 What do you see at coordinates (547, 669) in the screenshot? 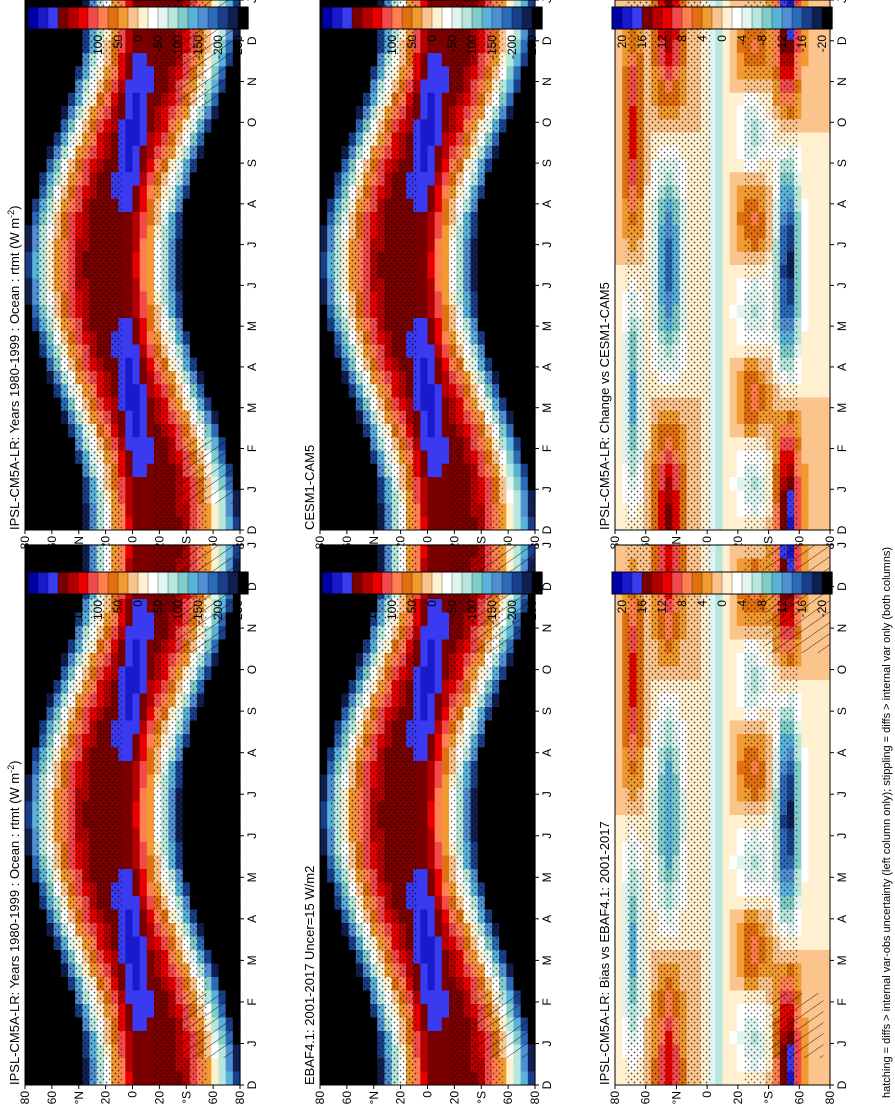
I see `x-tick-label: O` at bounding box center [547, 669].